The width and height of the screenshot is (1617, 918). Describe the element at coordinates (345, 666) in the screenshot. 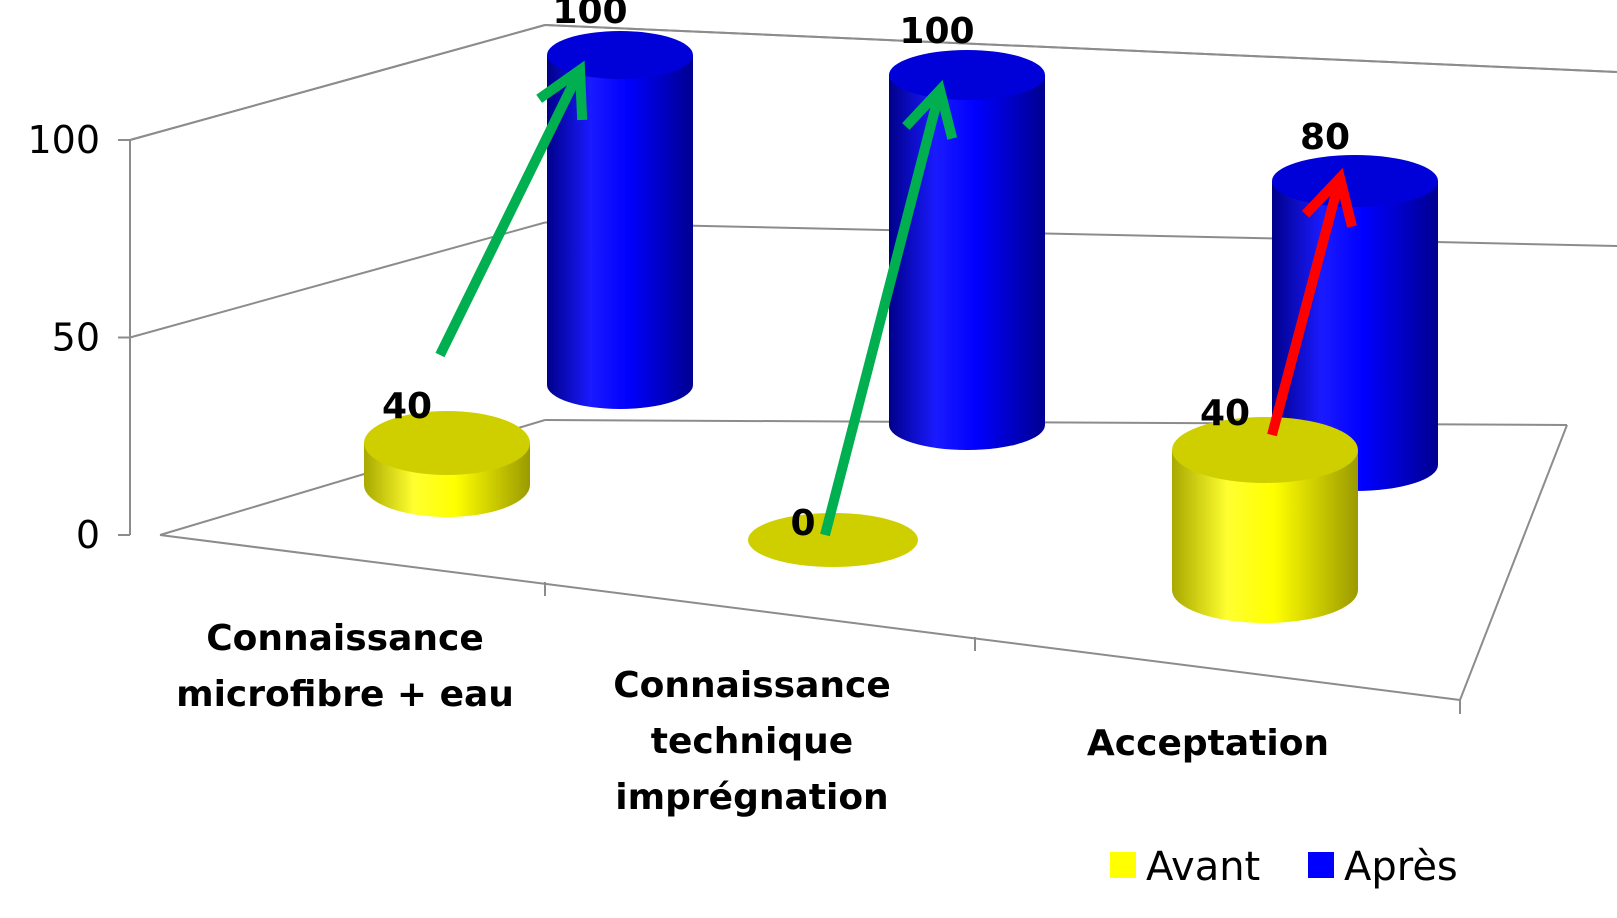

I see `category-label: Connaissance microfibre + eau` at that location.